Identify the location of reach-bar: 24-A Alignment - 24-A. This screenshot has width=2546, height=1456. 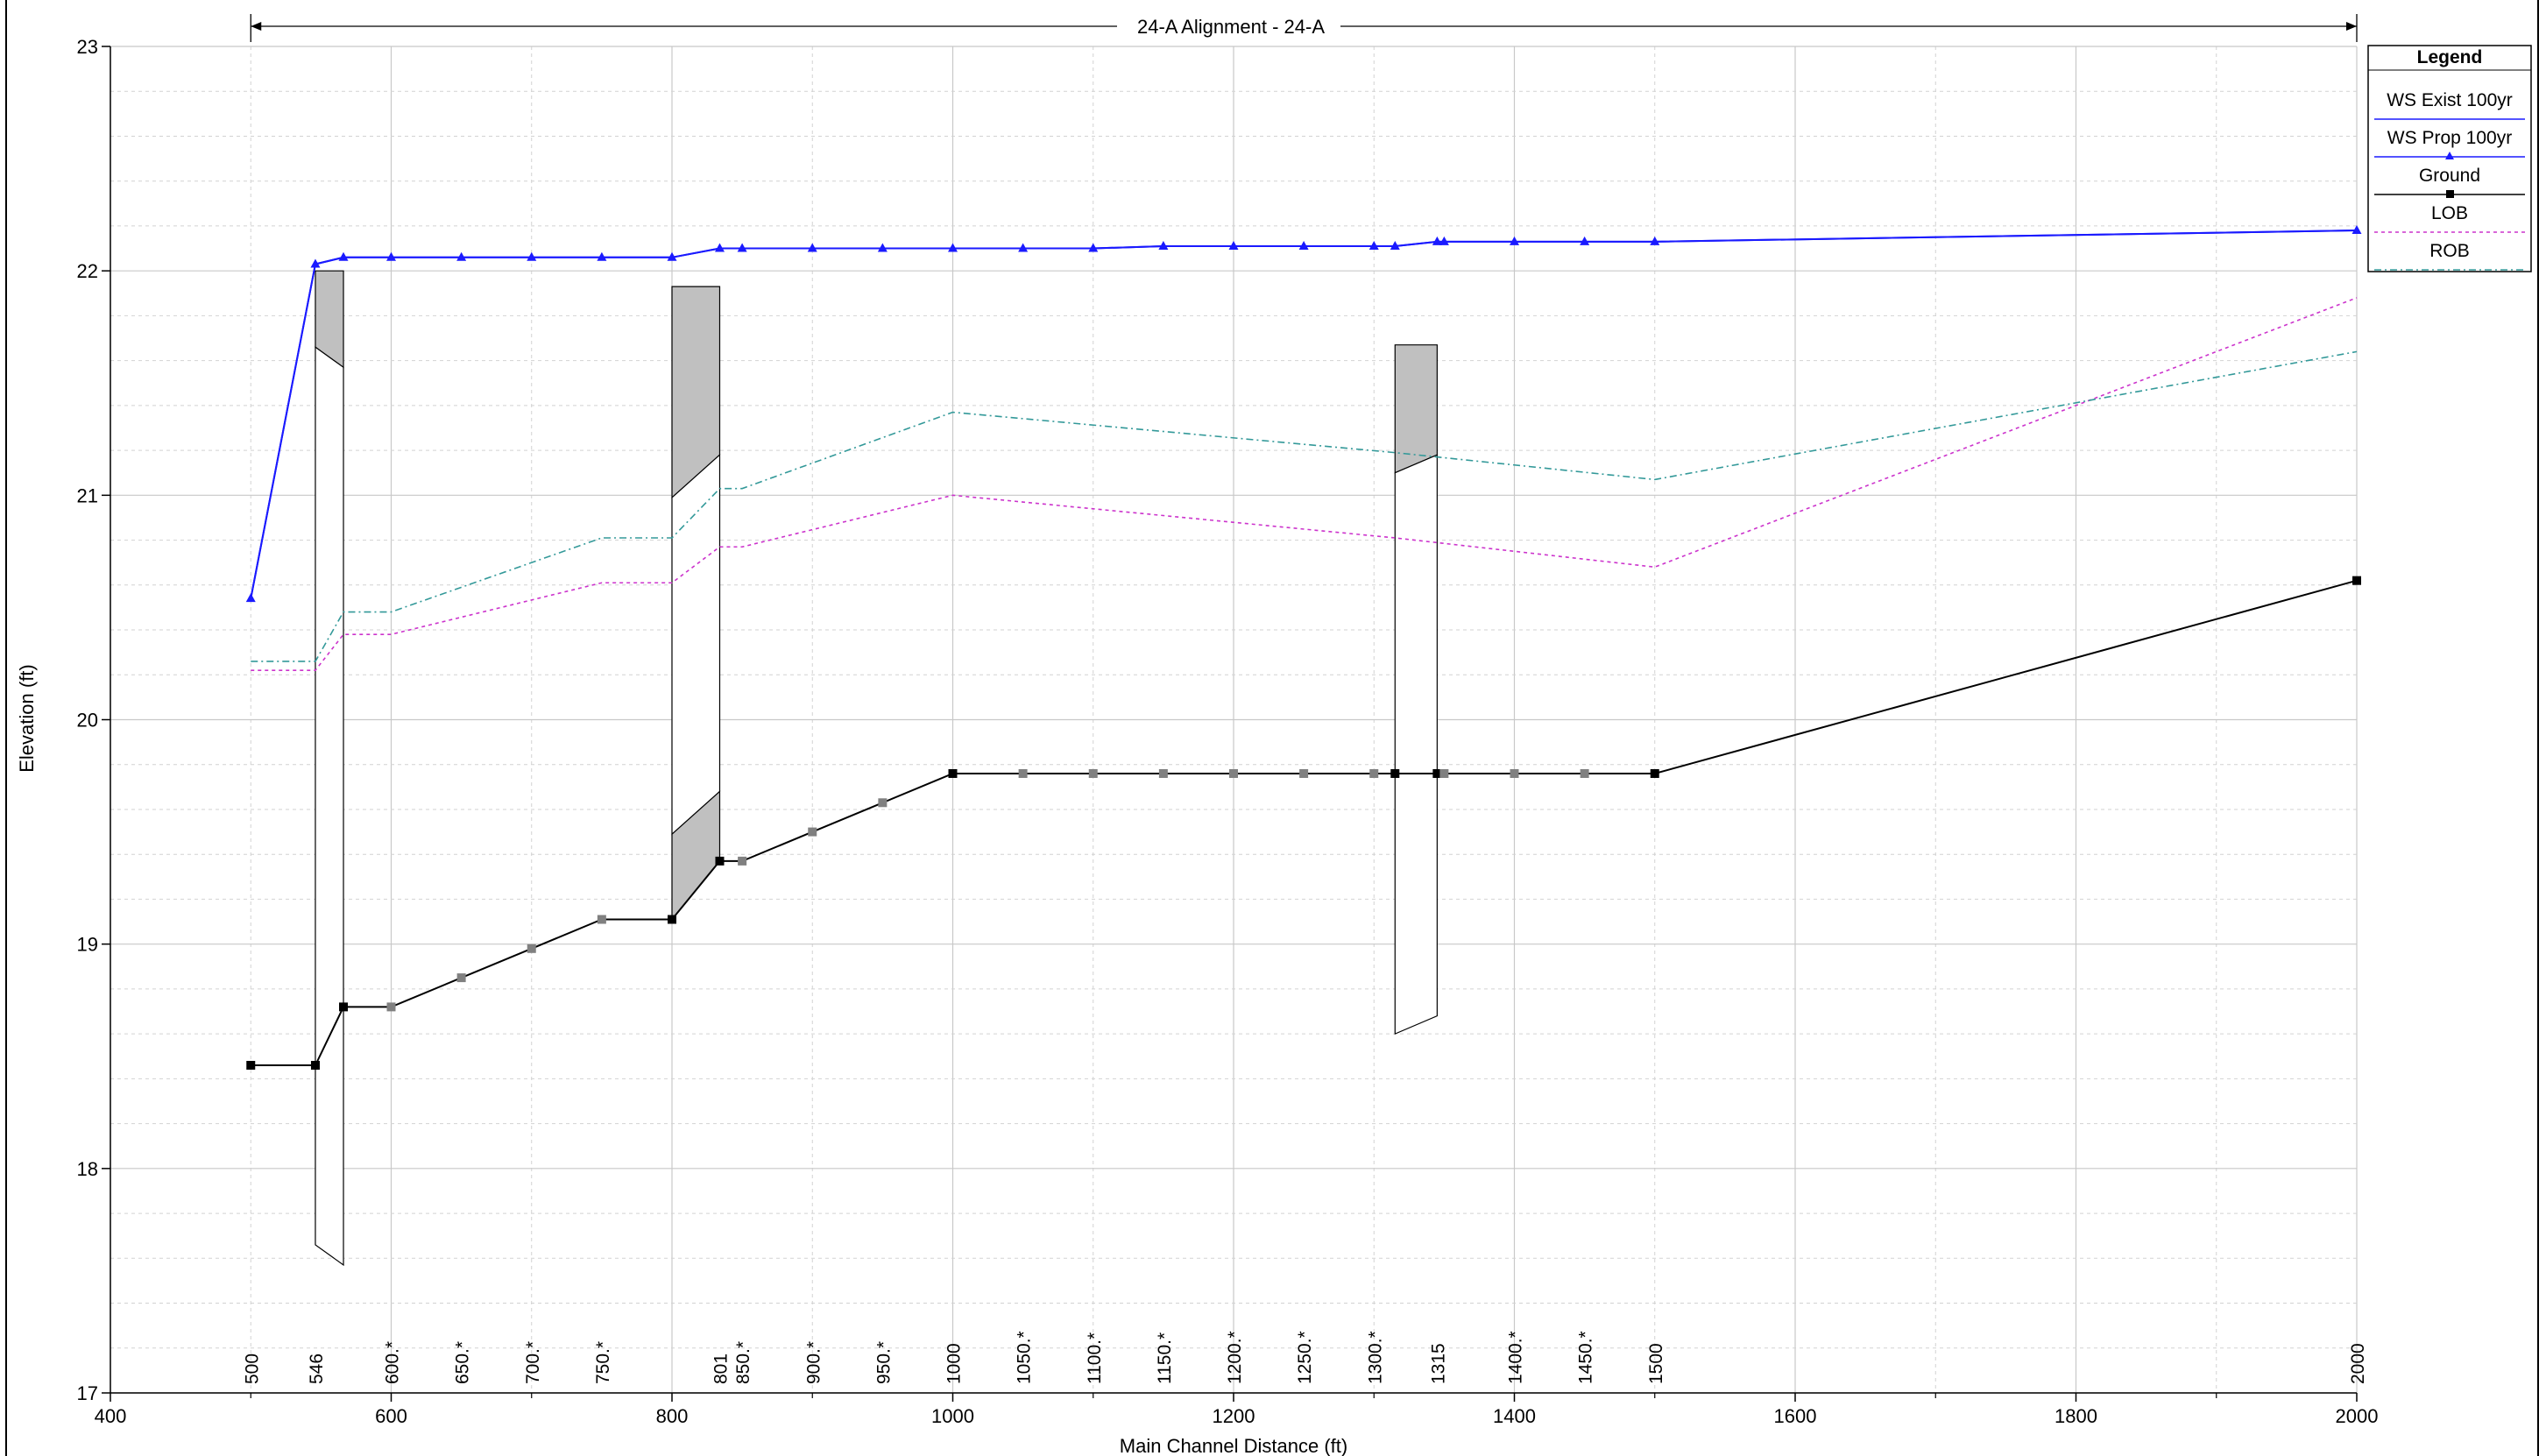
(1304, 28).